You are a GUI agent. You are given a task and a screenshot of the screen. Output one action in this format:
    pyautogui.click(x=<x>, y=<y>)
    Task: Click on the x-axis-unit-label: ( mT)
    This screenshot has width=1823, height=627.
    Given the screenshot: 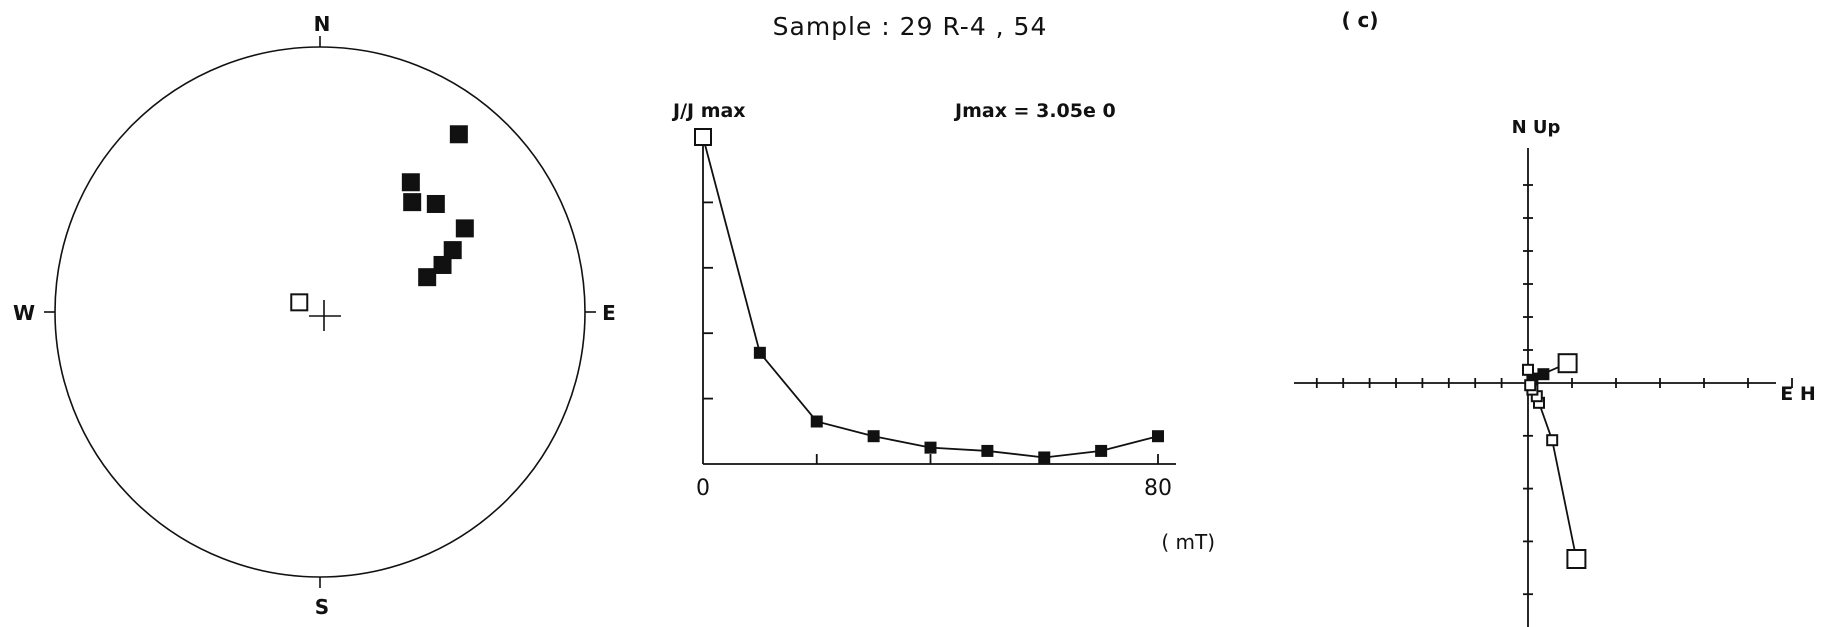 What is the action you would take?
    pyautogui.click(x=1188, y=542)
    